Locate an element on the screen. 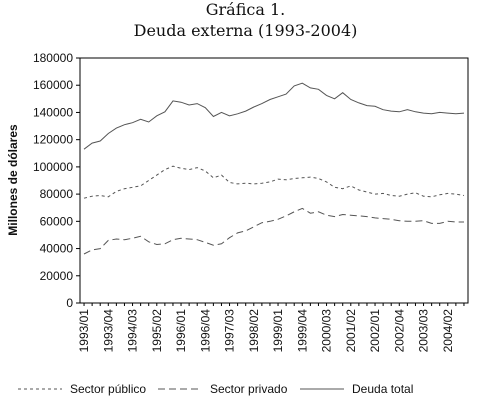 The width and height of the screenshot is (491, 407). y-tick-label: 180000 is located at coordinates (53, 58).